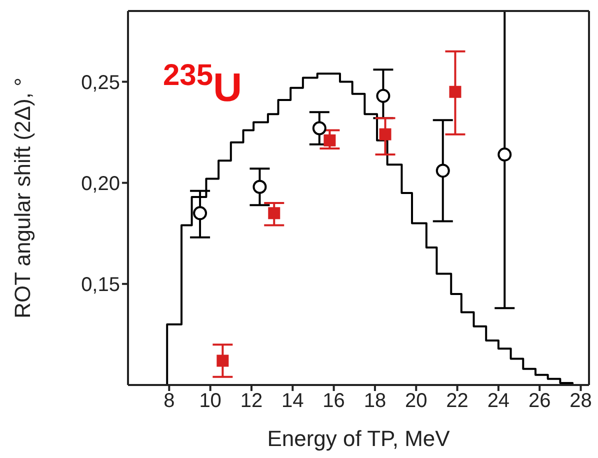 The height and width of the screenshot is (458, 598). Describe the element at coordinates (169, 401) in the screenshot. I see `x-tick-label: 8` at that location.